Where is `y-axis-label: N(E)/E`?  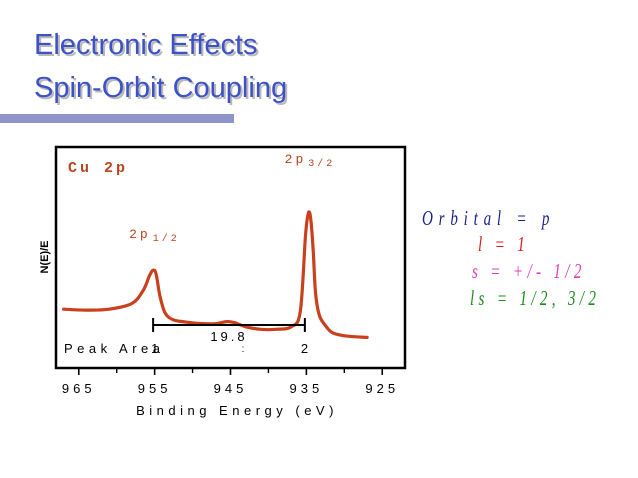
y-axis-label: N(E)/E is located at coordinates (45, 257).